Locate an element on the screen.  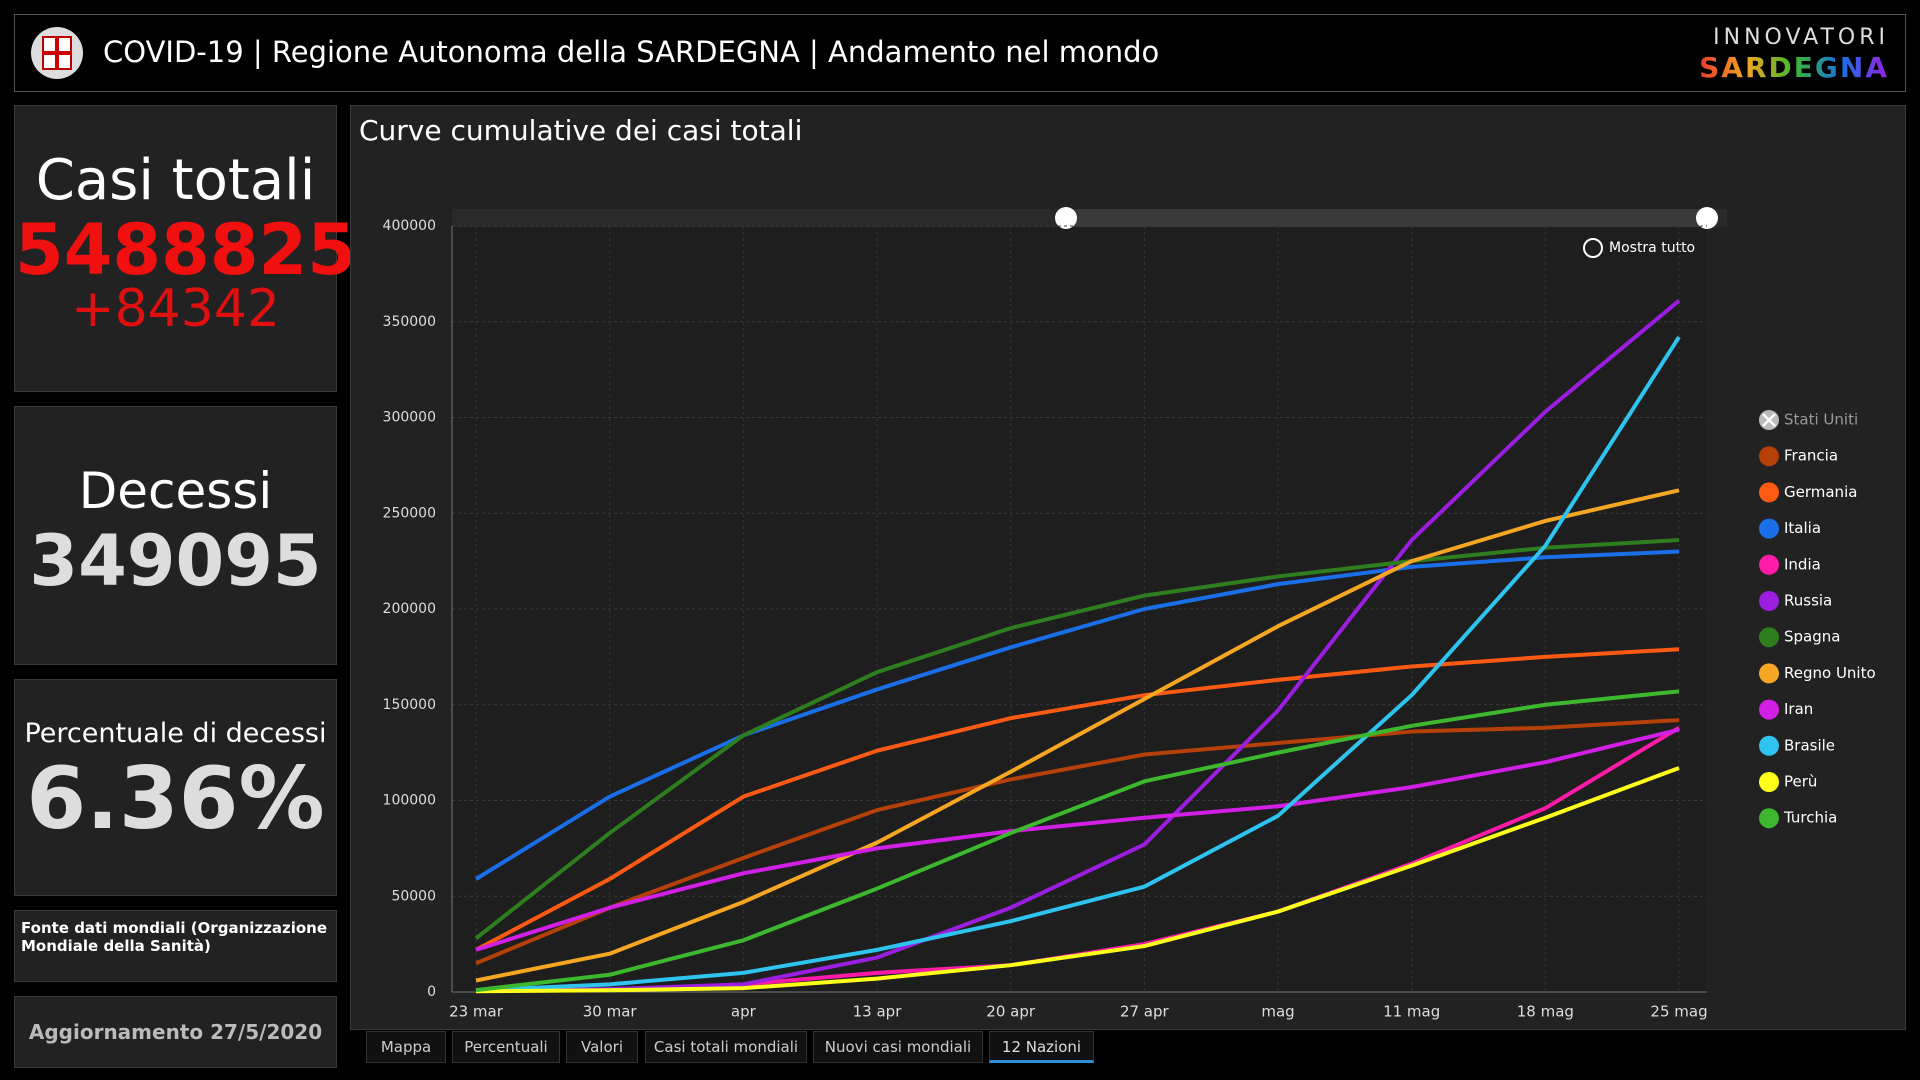
y-tick-label: 100000 is located at coordinates (409, 801).